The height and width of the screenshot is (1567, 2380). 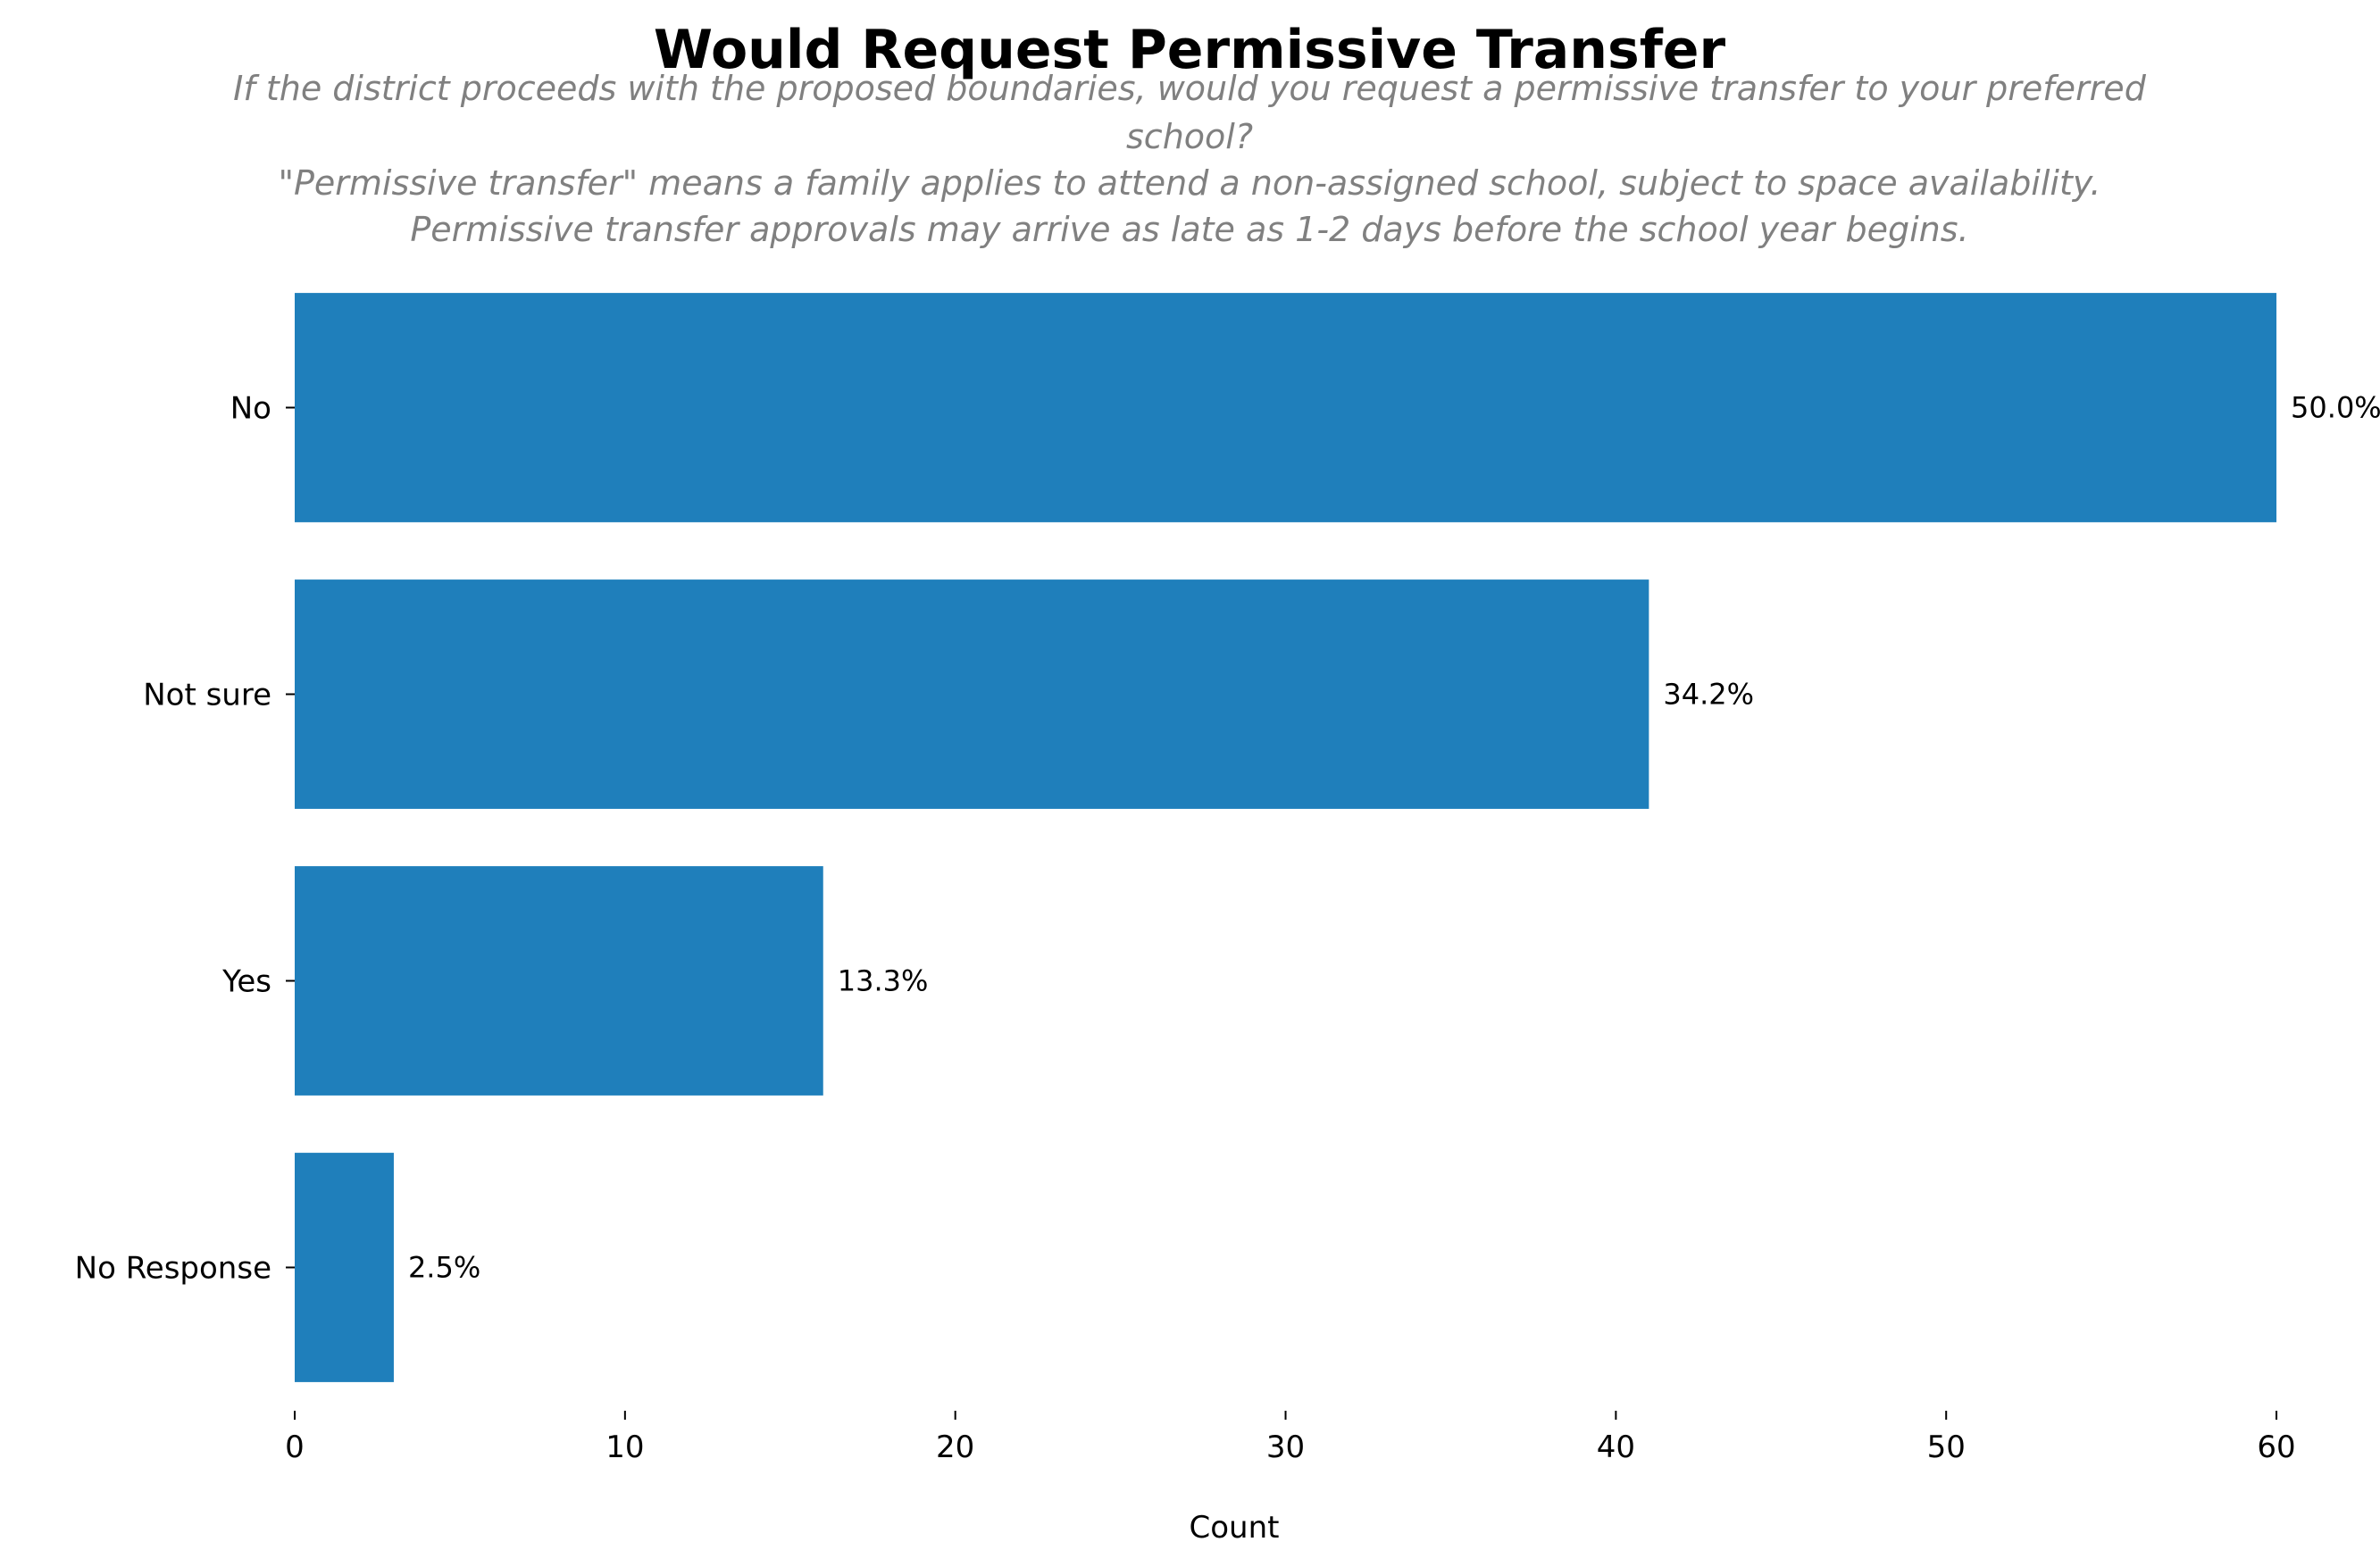 What do you see at coordinates (1190, 50) in the screenshot?
I see `chart-title: Would Request Permissive Transfer` at bounding box center [1190, 50].